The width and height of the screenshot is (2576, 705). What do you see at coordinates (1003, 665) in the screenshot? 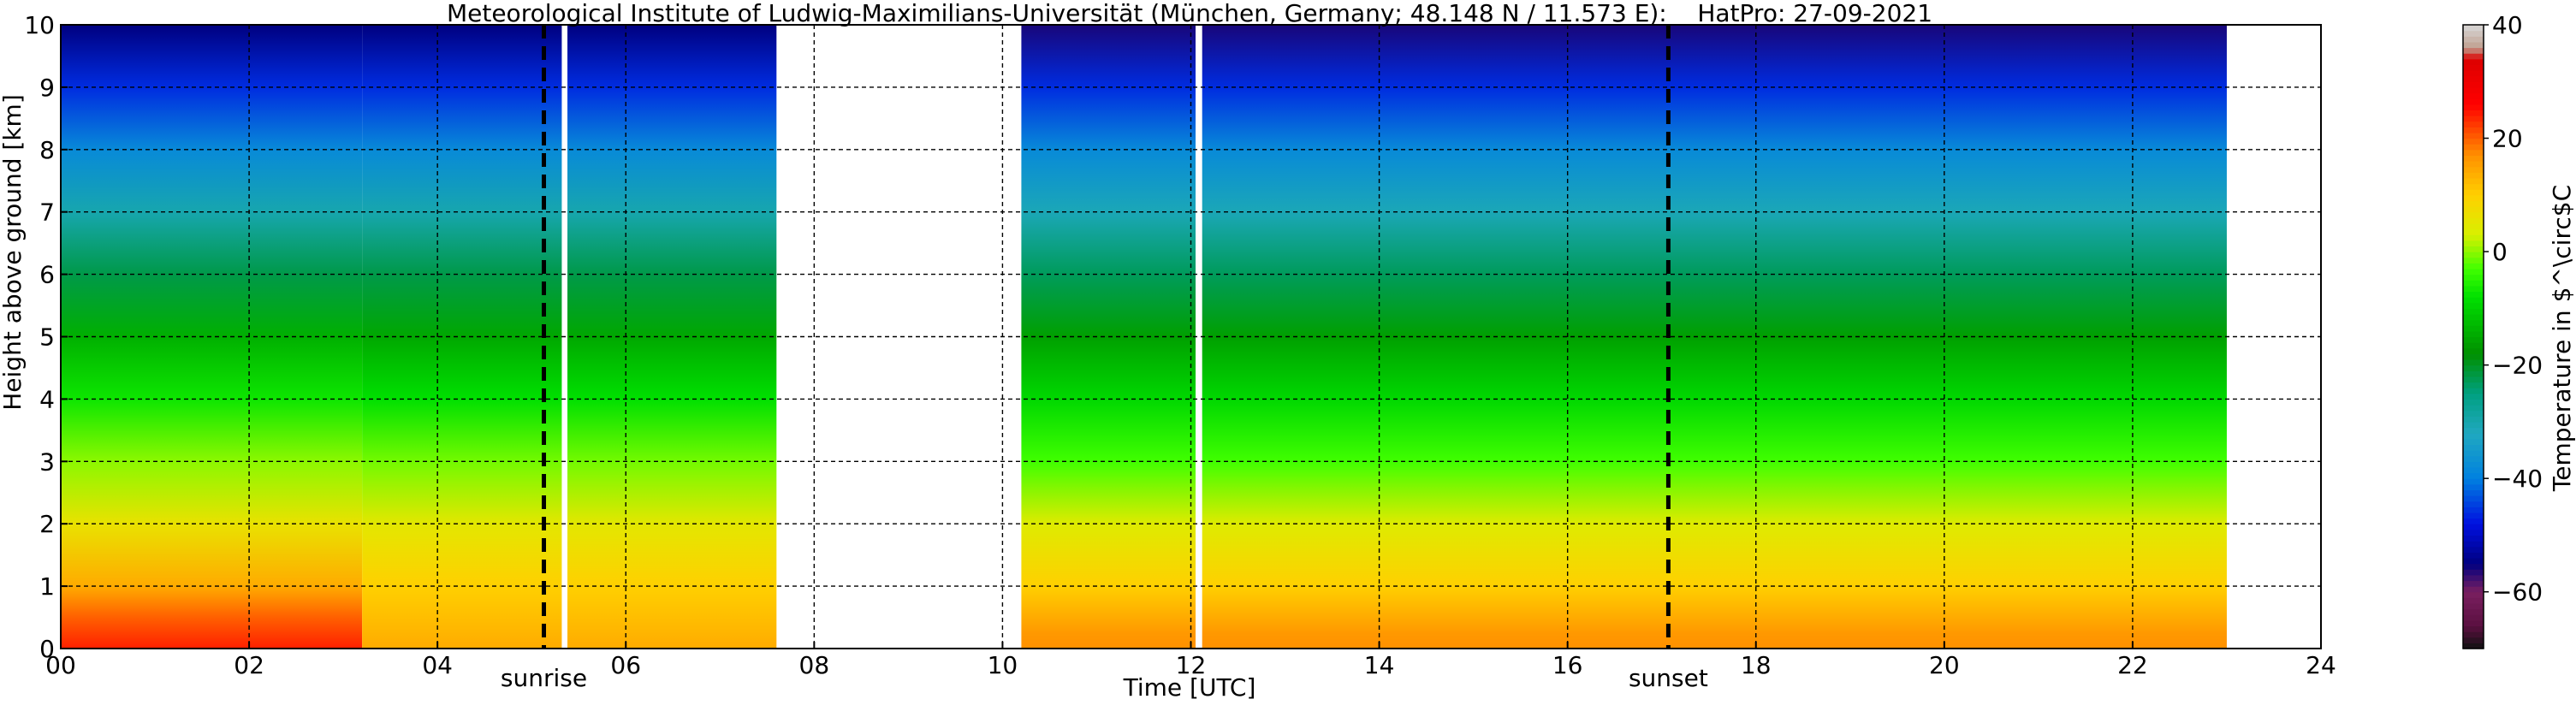
I see `x-tick-label: 10` at bounding box center [1003, 665].